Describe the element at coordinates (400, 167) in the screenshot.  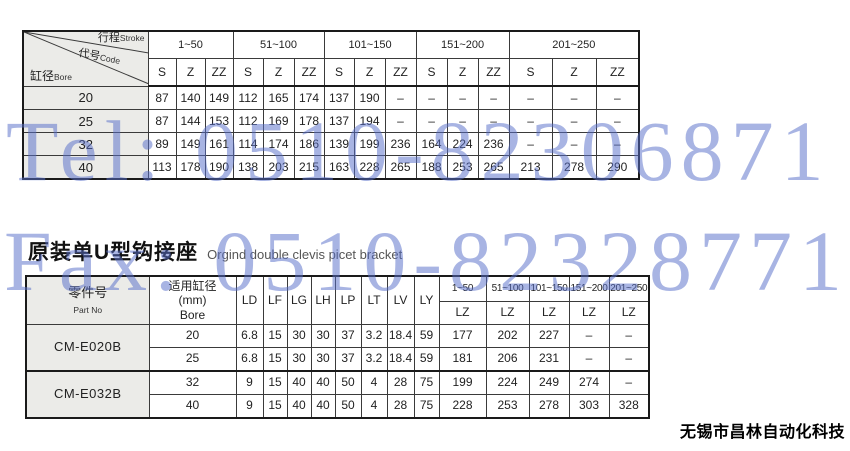
I see `table-cell: 265` at that location.